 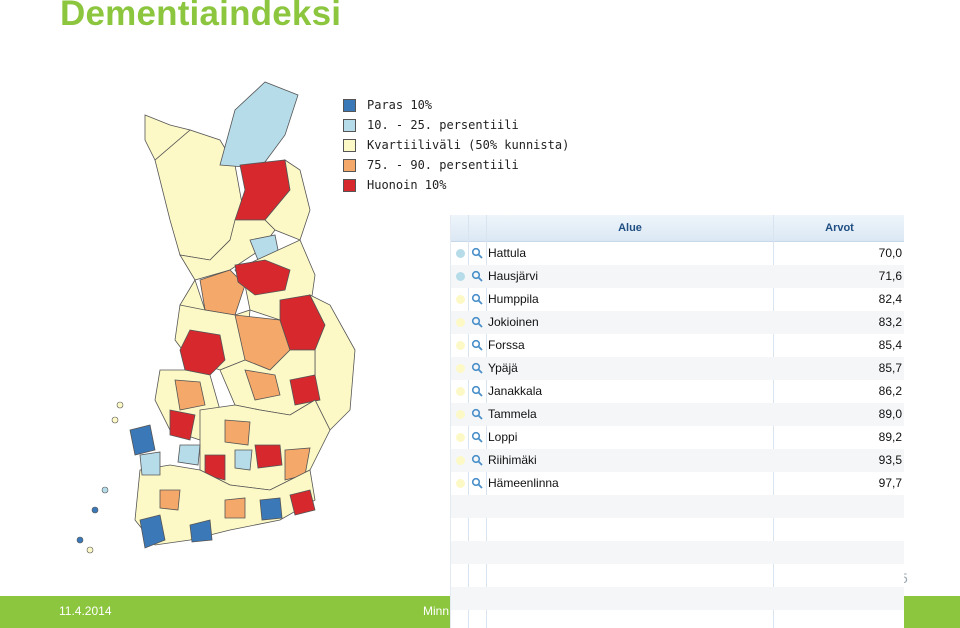 What do you see at coordinates (150, 463) in the screenshot?
I see `map-region-west-lightblue` at bounding box center [150, 463].